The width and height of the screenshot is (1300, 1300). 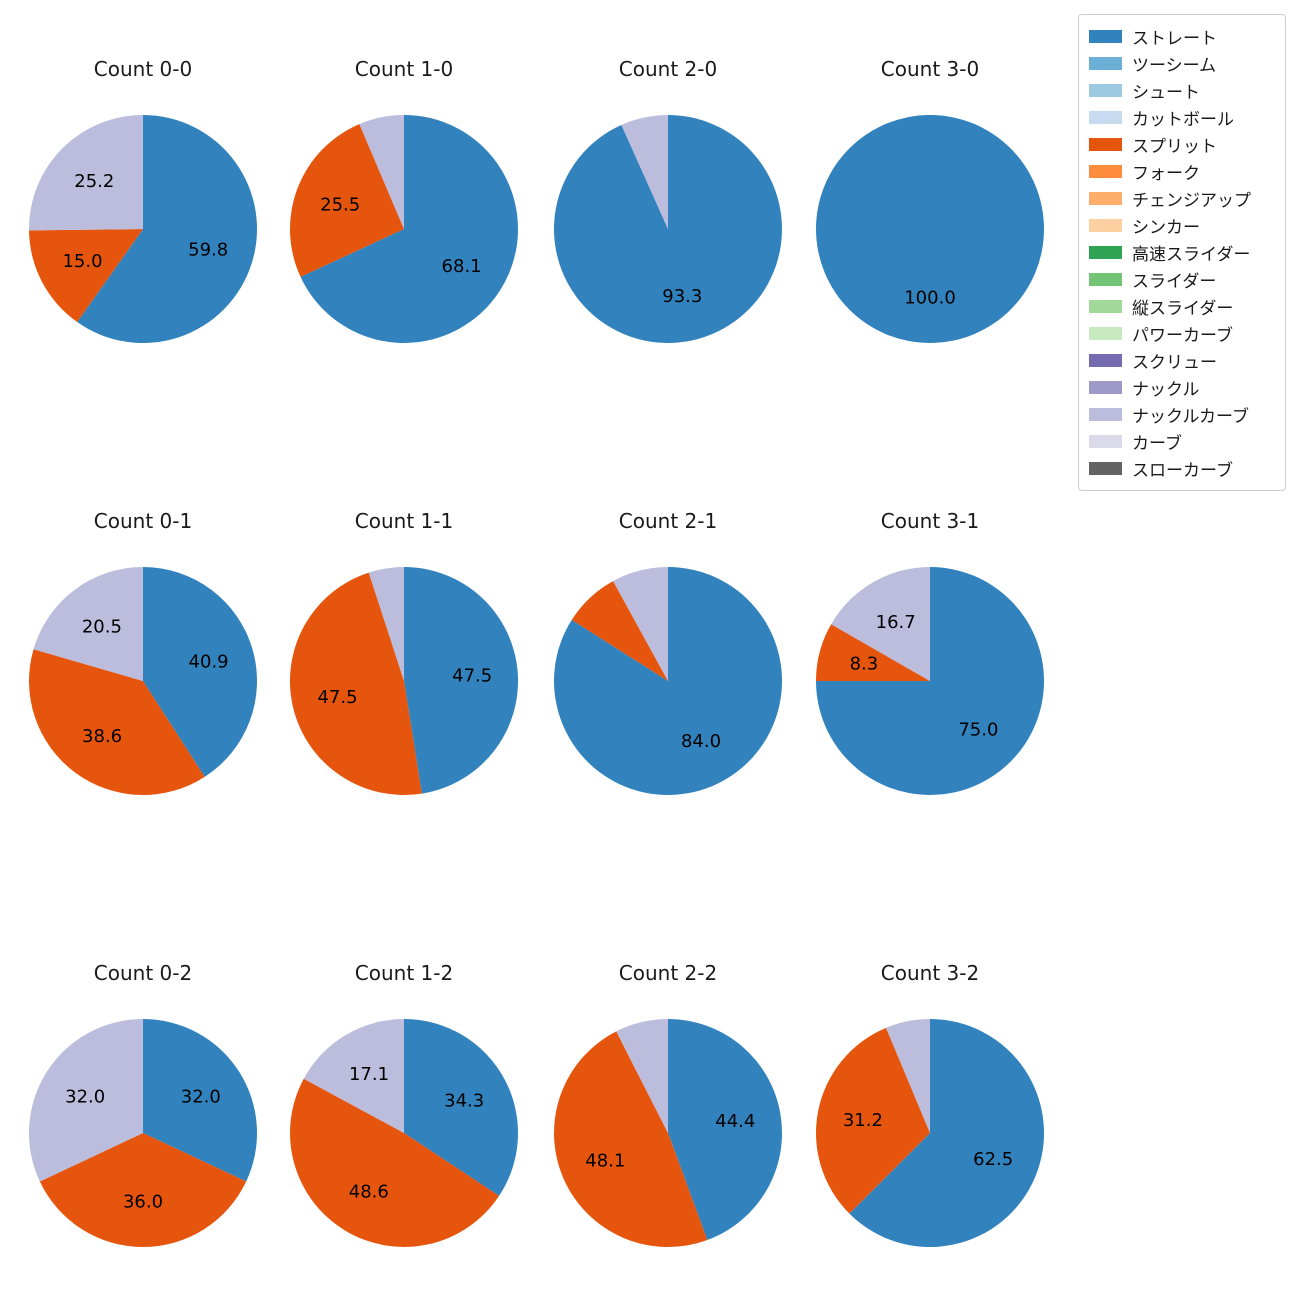 What do you see at coordinates (930, 521) in the screenshot?
I see `pie-title: Count 3-1` at bounding box center [930, 521].